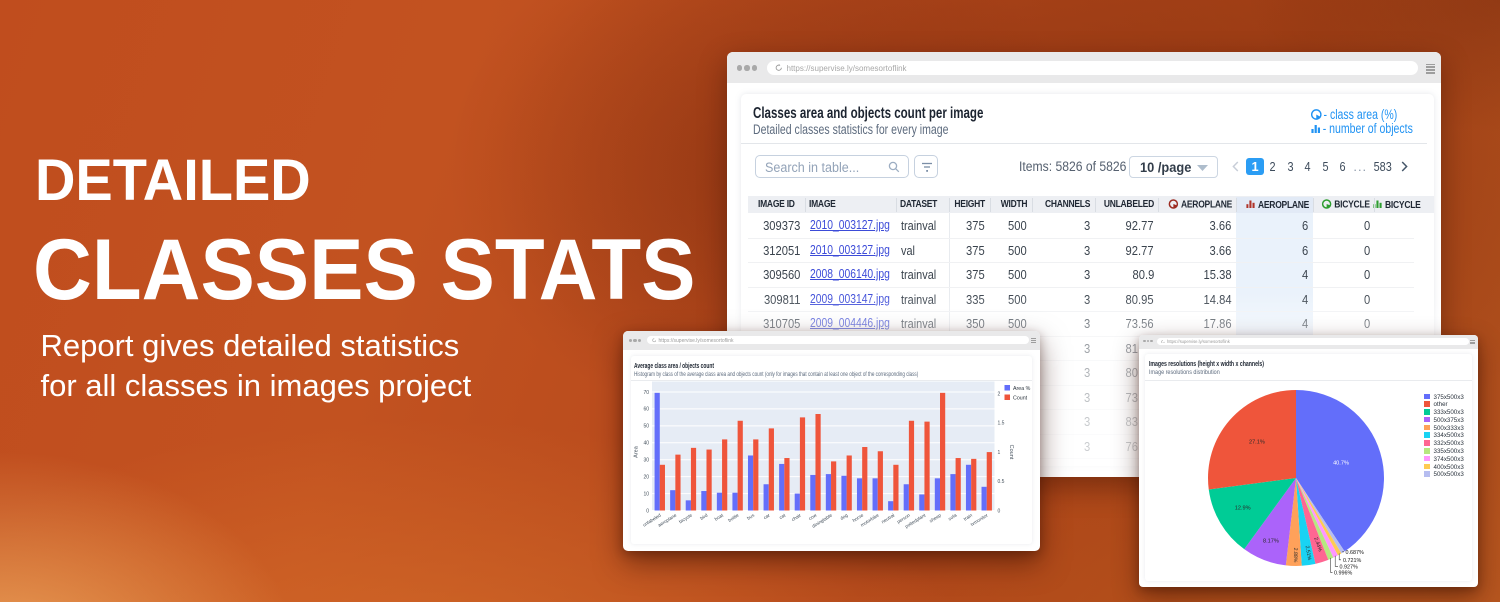  What do you see at coordinates (1317, 545) in the screenshot?
I see `svg-text: 2.44%` at bounding box center [1317, 545].